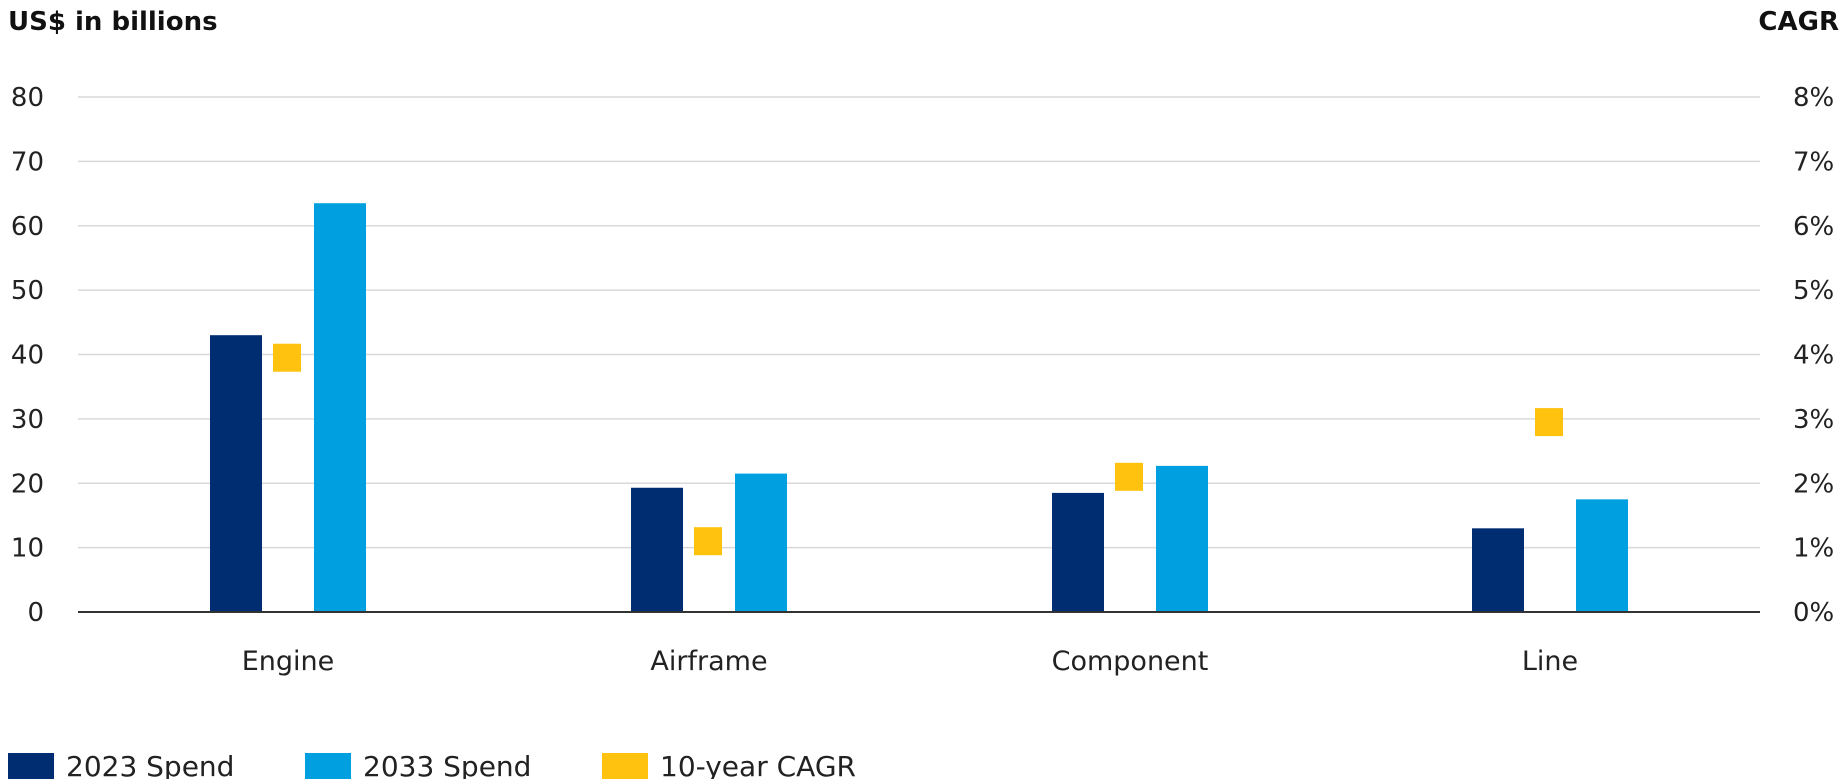 The width and height of the screenshot is (1839, 779). Describe the element at coordinates (27, 162) in the screenshot. I see `left-tick-label: 70` at that location.